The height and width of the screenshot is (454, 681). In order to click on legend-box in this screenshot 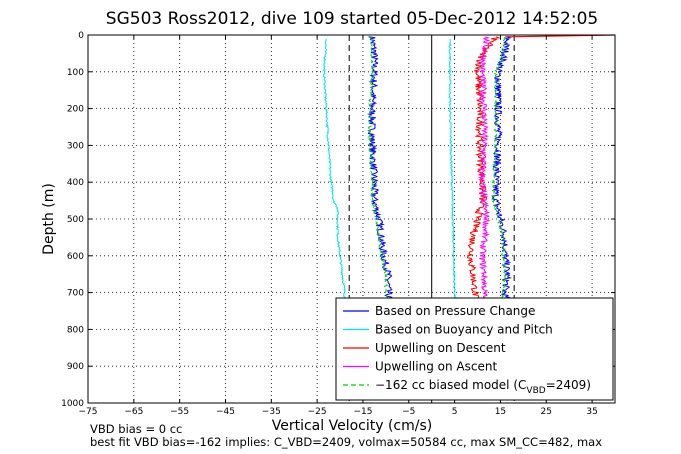, I will do `click(474, 349)`.